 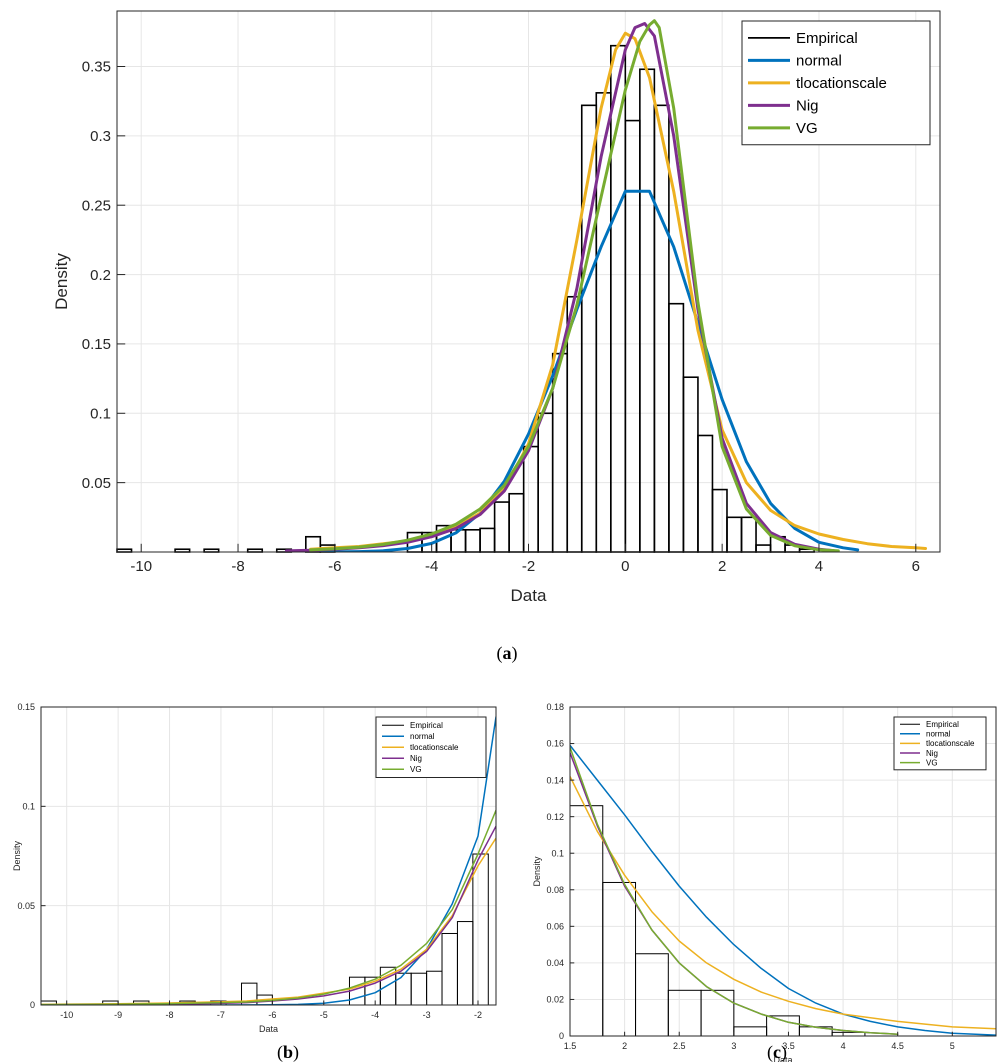 I want to click on chart-b-xtick-label-4: -6, so click(x=272, y=1015).